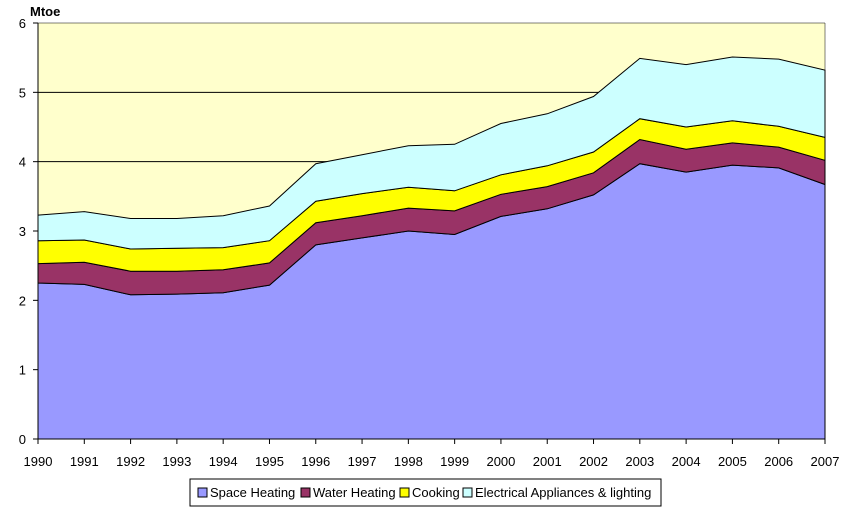  Describe the element at coordinates (22, 92) in the screenshot. I see `y-tick-label: 5` at that location.